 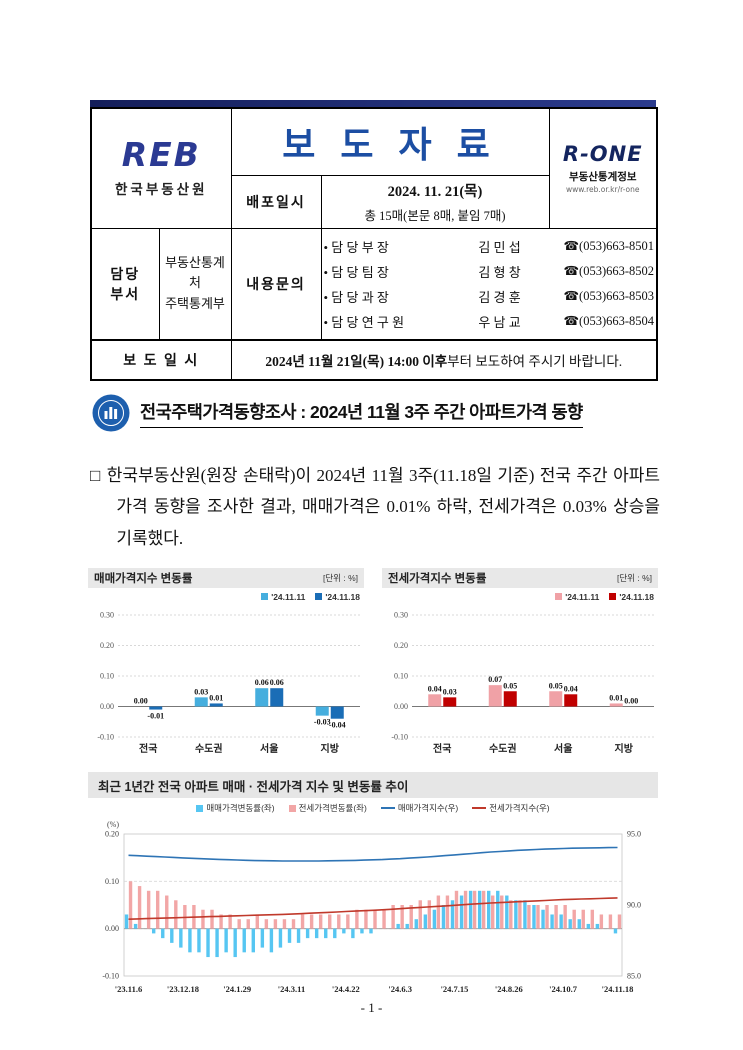 What do you see at coordinates (442, 748) in the screenshot?
I see `svg-text: 전국` at bounding box center [442, 748].